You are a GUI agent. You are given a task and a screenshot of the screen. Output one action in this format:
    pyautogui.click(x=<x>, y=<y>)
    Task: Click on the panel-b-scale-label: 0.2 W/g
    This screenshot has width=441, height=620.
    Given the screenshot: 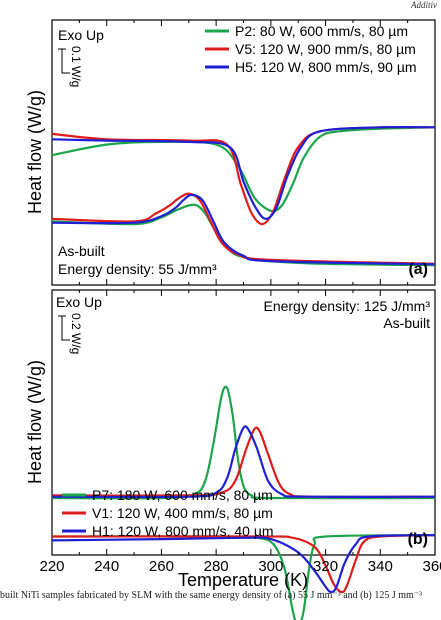 What is the action you would take?
    pyautogui.click(x=76, y=333)
    